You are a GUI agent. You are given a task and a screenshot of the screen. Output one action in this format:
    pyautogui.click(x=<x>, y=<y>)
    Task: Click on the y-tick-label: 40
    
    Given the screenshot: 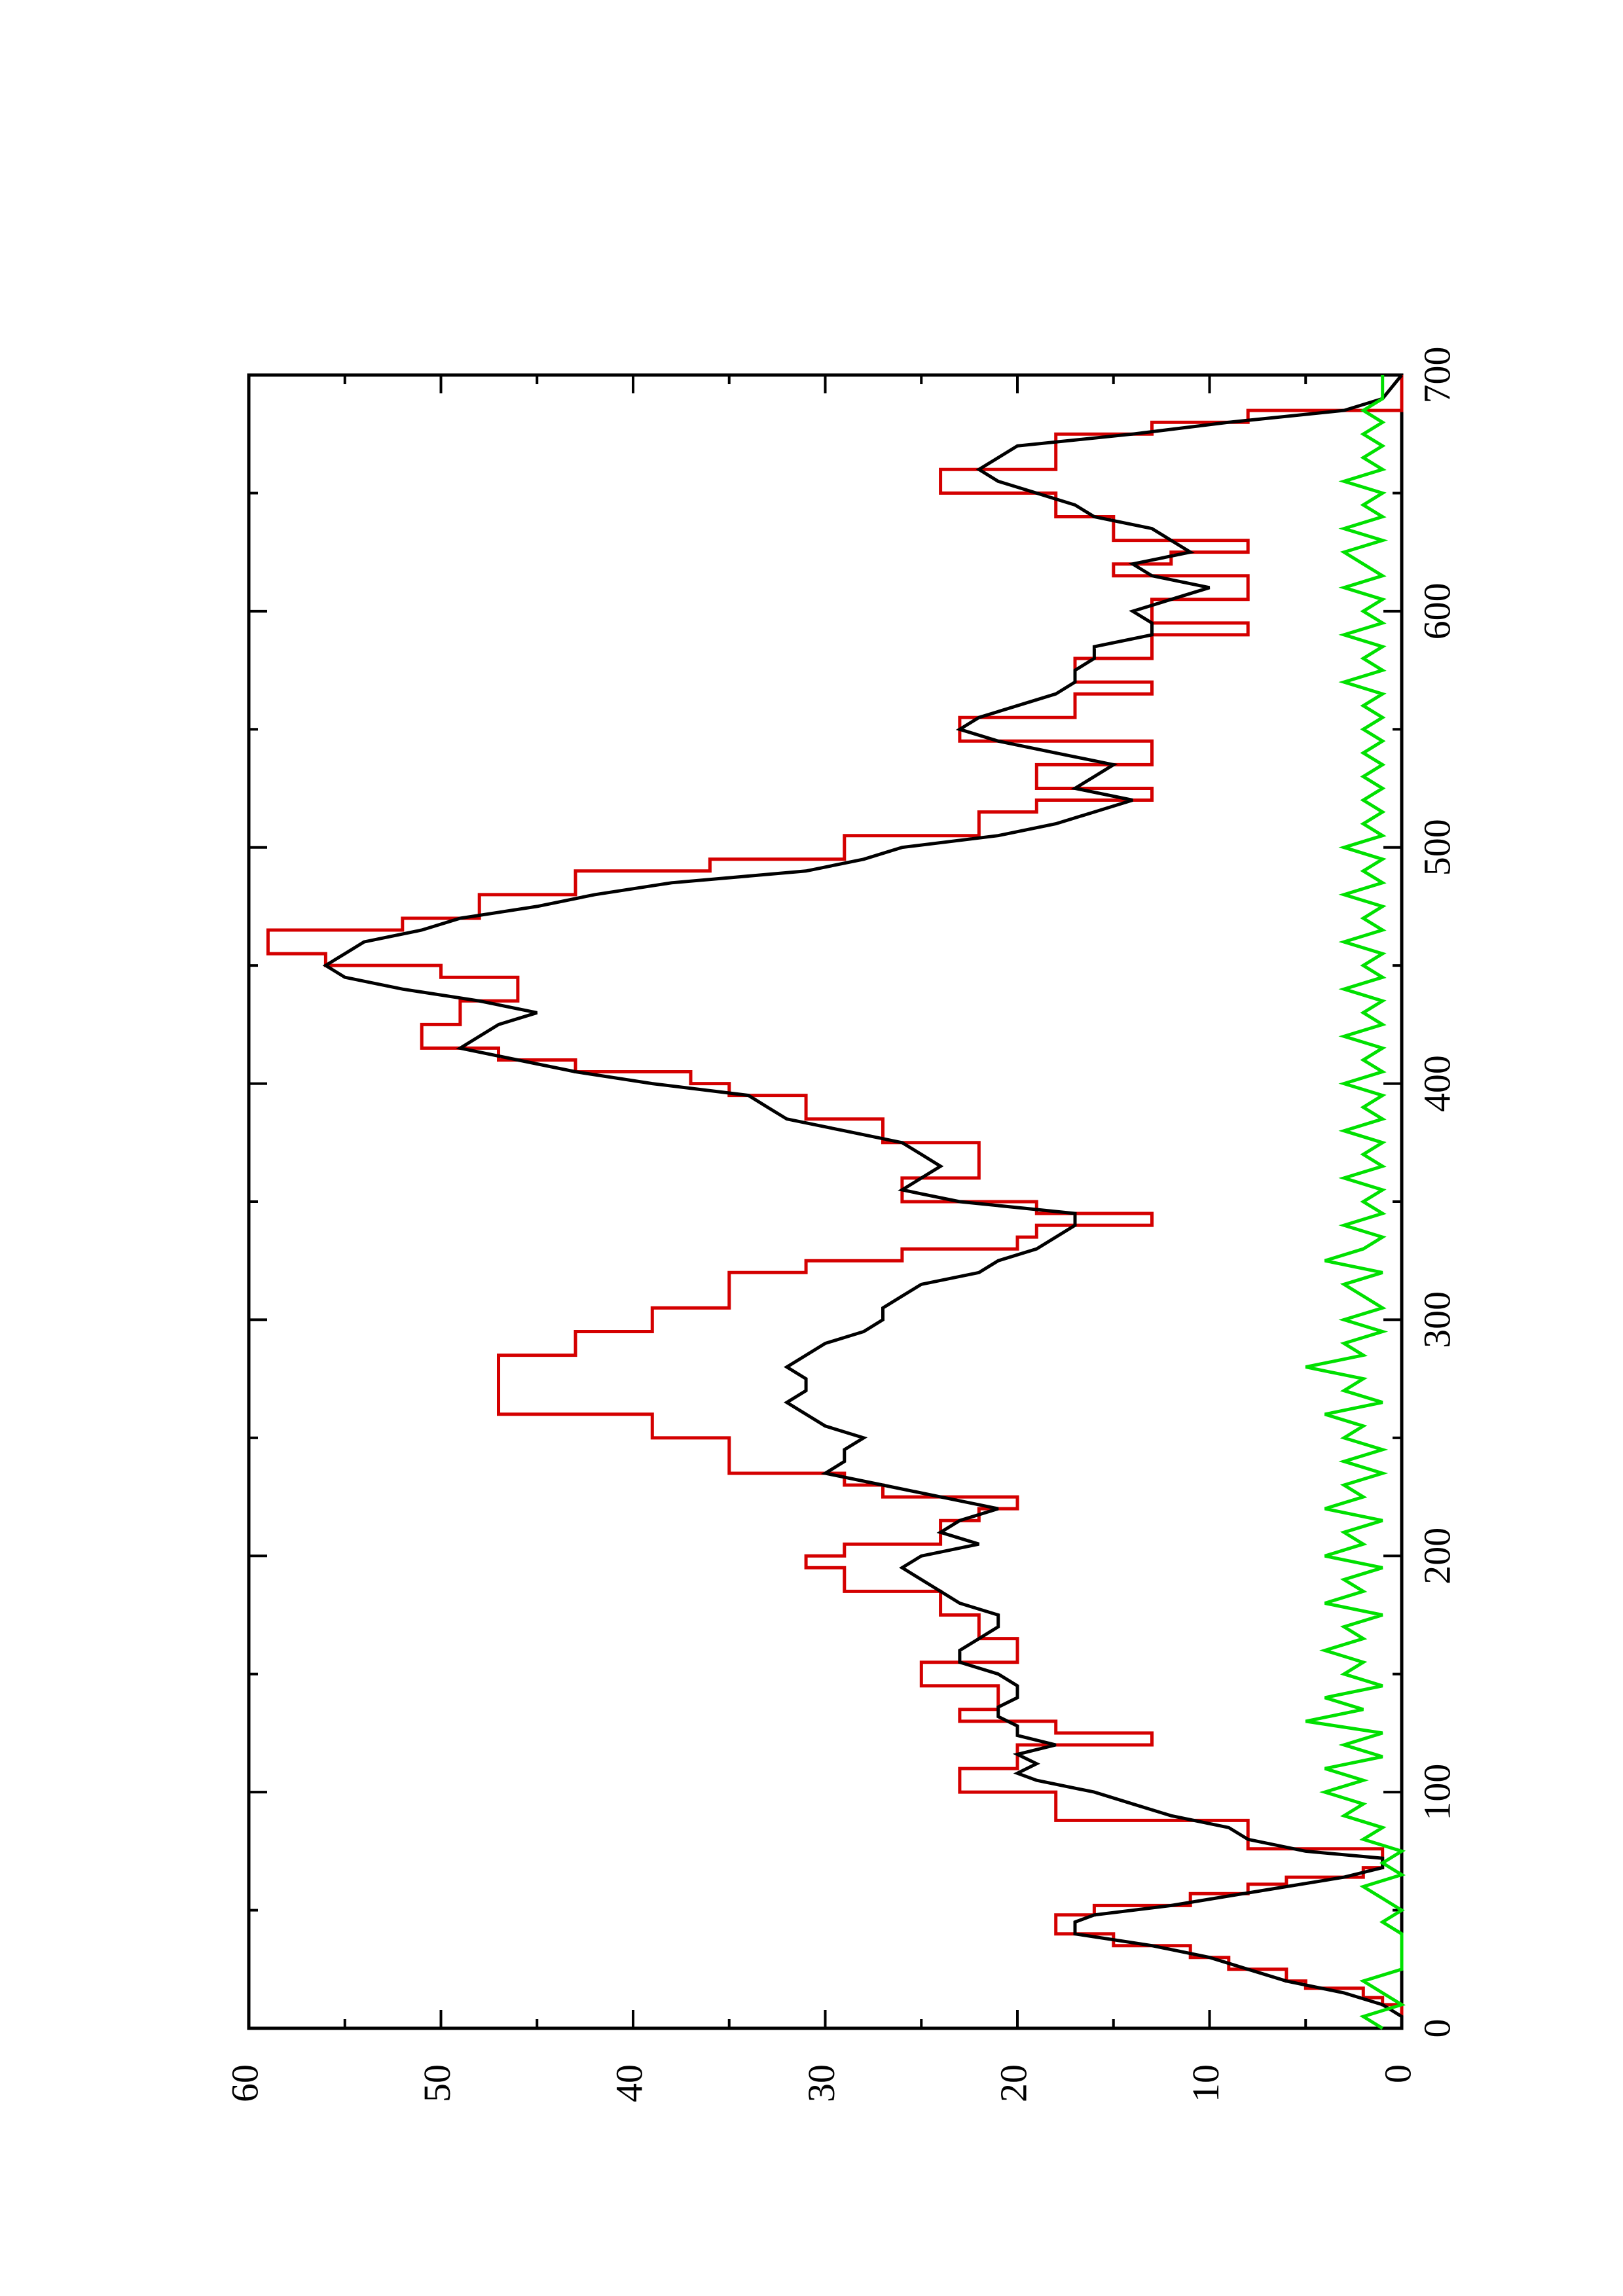 What is the action you would take?
    pyautogui.click(x=629, y=2083)
    